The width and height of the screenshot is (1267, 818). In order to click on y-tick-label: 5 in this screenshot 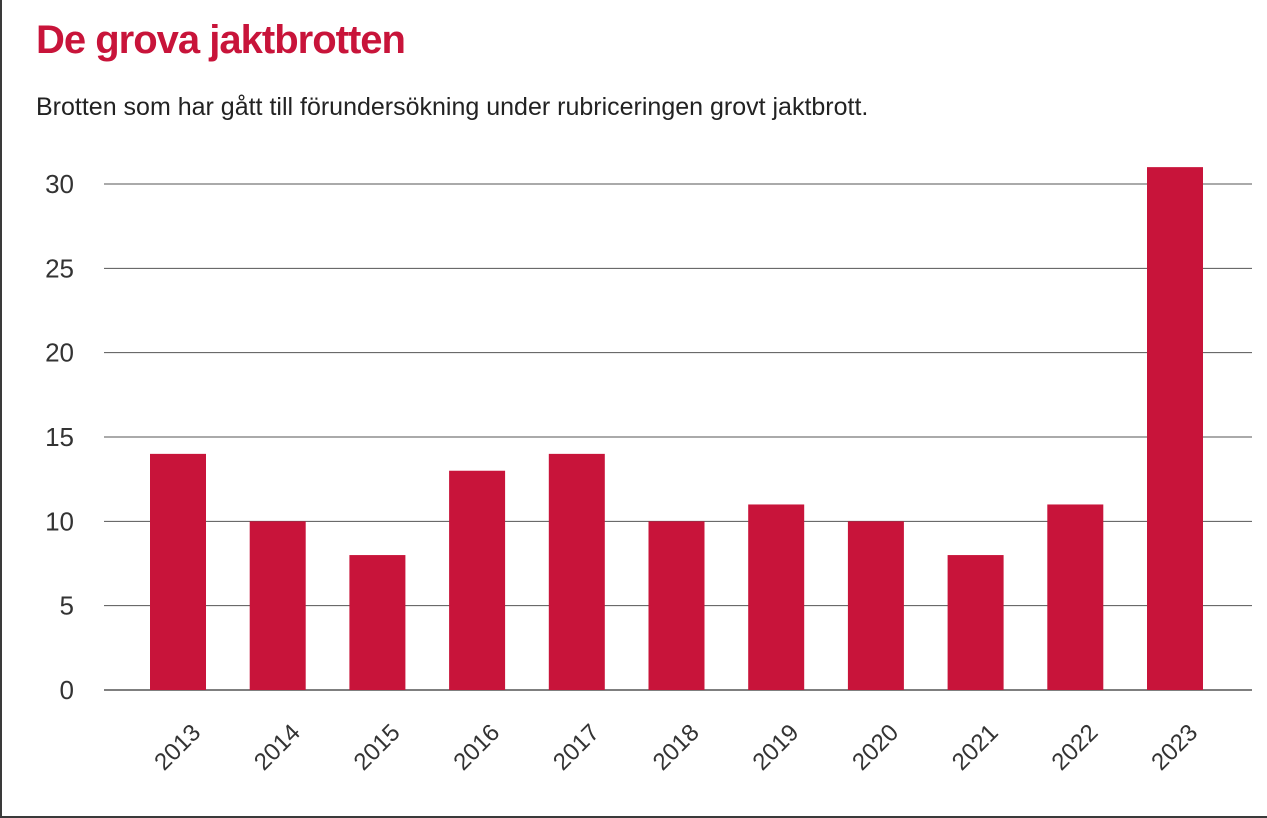, I will do `click(67, 606)`.